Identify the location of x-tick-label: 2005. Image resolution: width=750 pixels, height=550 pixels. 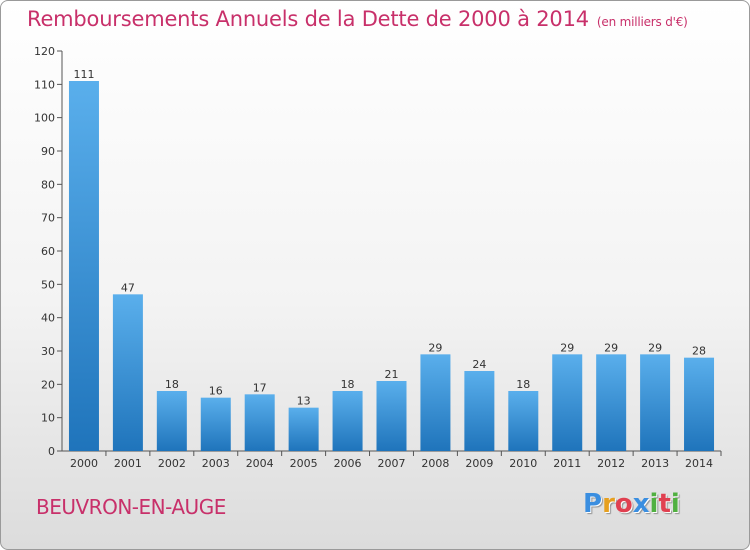
(304, 463).